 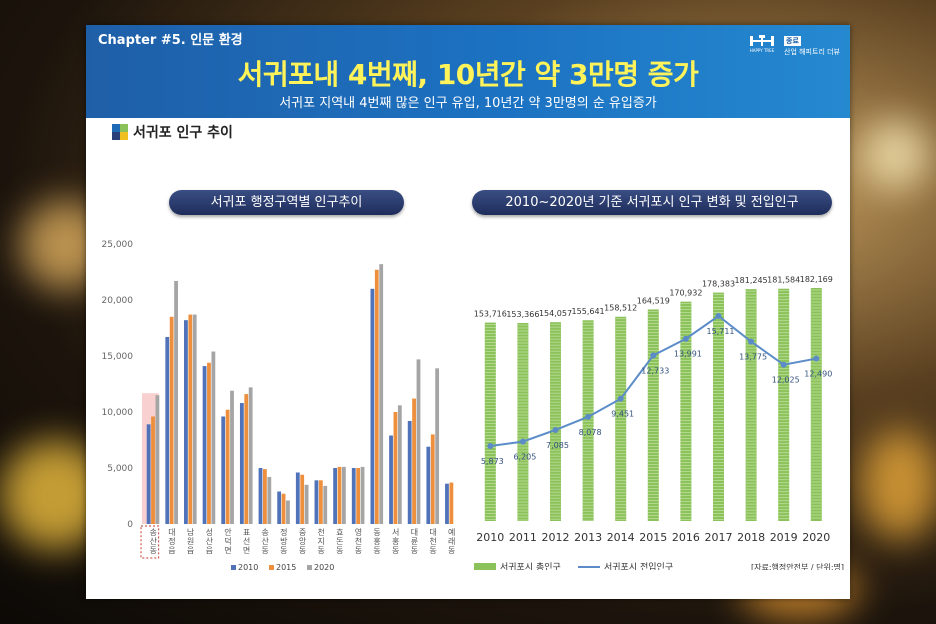 What do you see at coordinates (555, 313) in the screenshot?
I see `bar-data-label: 154,057` at bounding box center [555, 313].